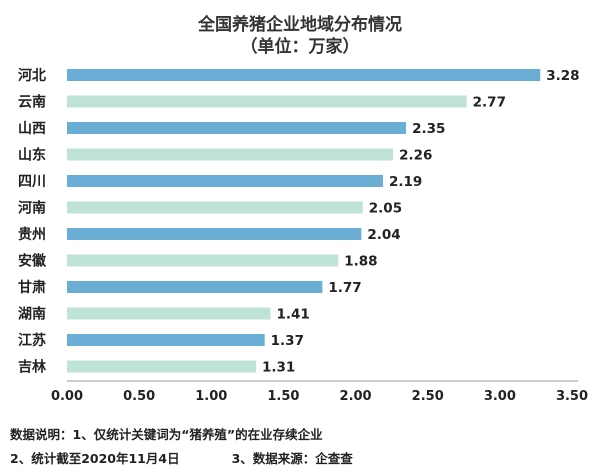 The height and width of the screenshot is (476, 600). What do you see at coordinates (292, 458) in the screenshot?
I see `data-note-source: 3、数据来源：企查查` at bounding box center [292, 458].